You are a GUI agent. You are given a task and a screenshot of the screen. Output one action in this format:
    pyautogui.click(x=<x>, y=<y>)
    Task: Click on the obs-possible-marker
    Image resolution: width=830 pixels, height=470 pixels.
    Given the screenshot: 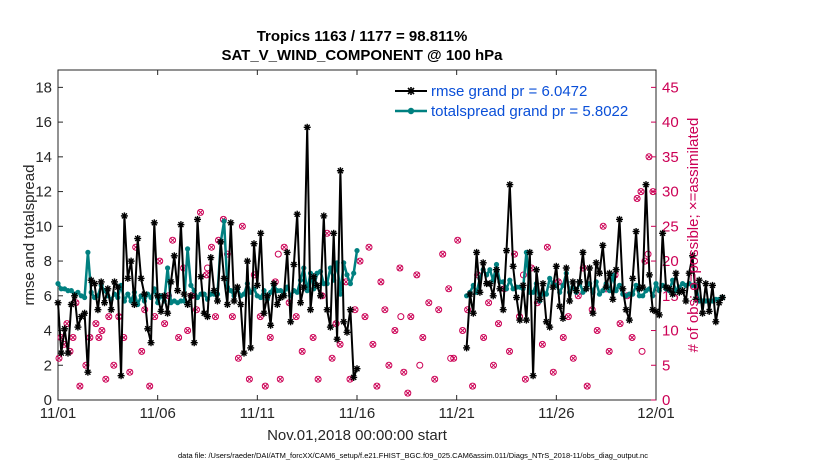 What is the action you would take?
    pyautogui.click(x=451, y=358)
    